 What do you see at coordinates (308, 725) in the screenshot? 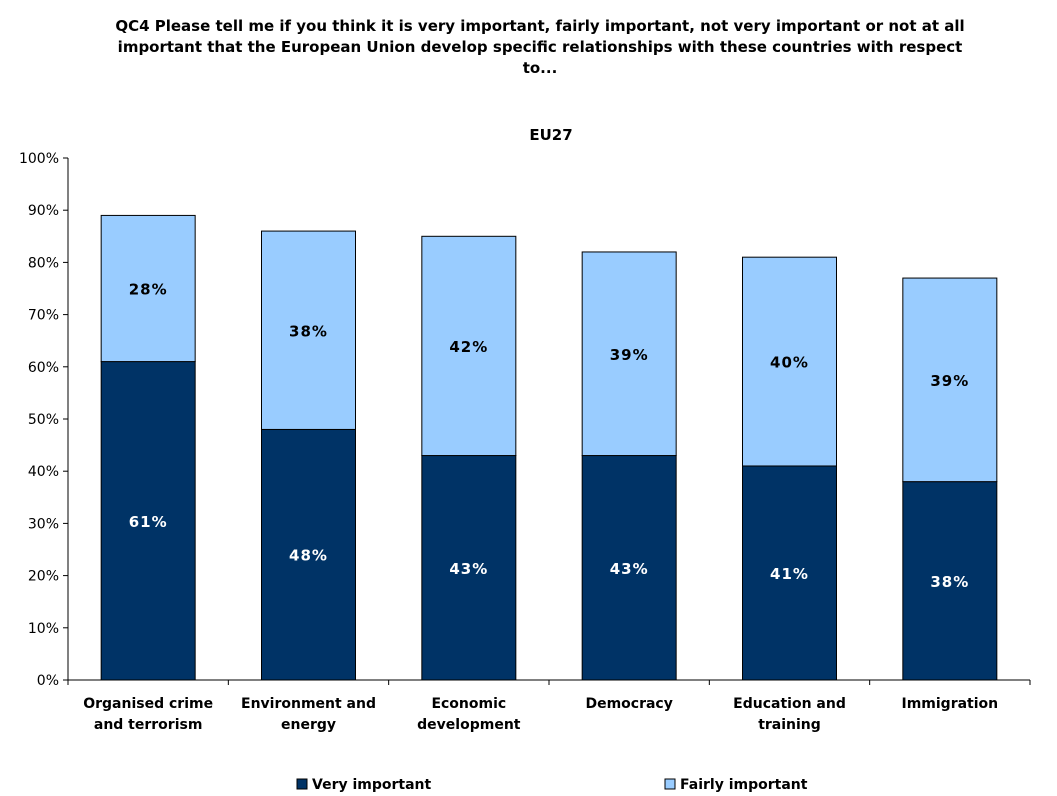
I see `category-label: energy` at bounding box center [308, 725].